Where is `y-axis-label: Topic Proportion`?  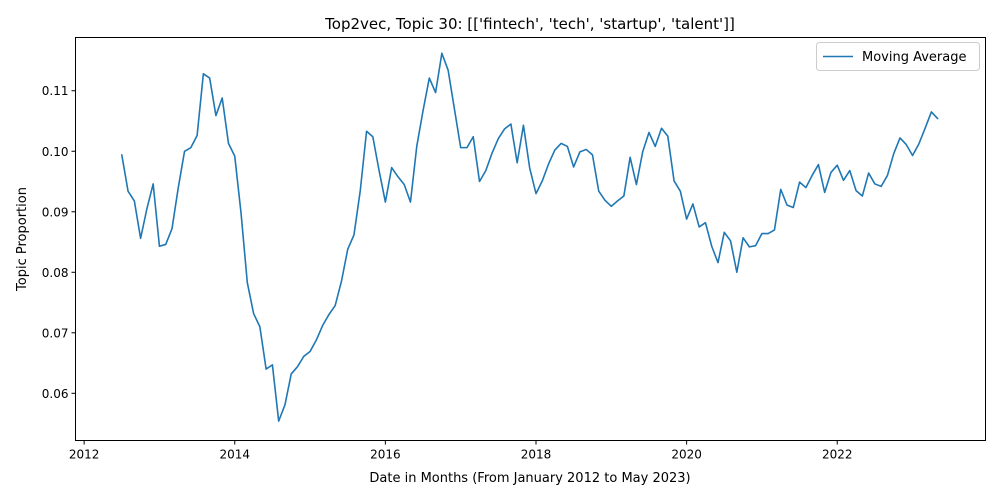 y-axis-label: Topic Proportion is located at coordinates (22, 239).